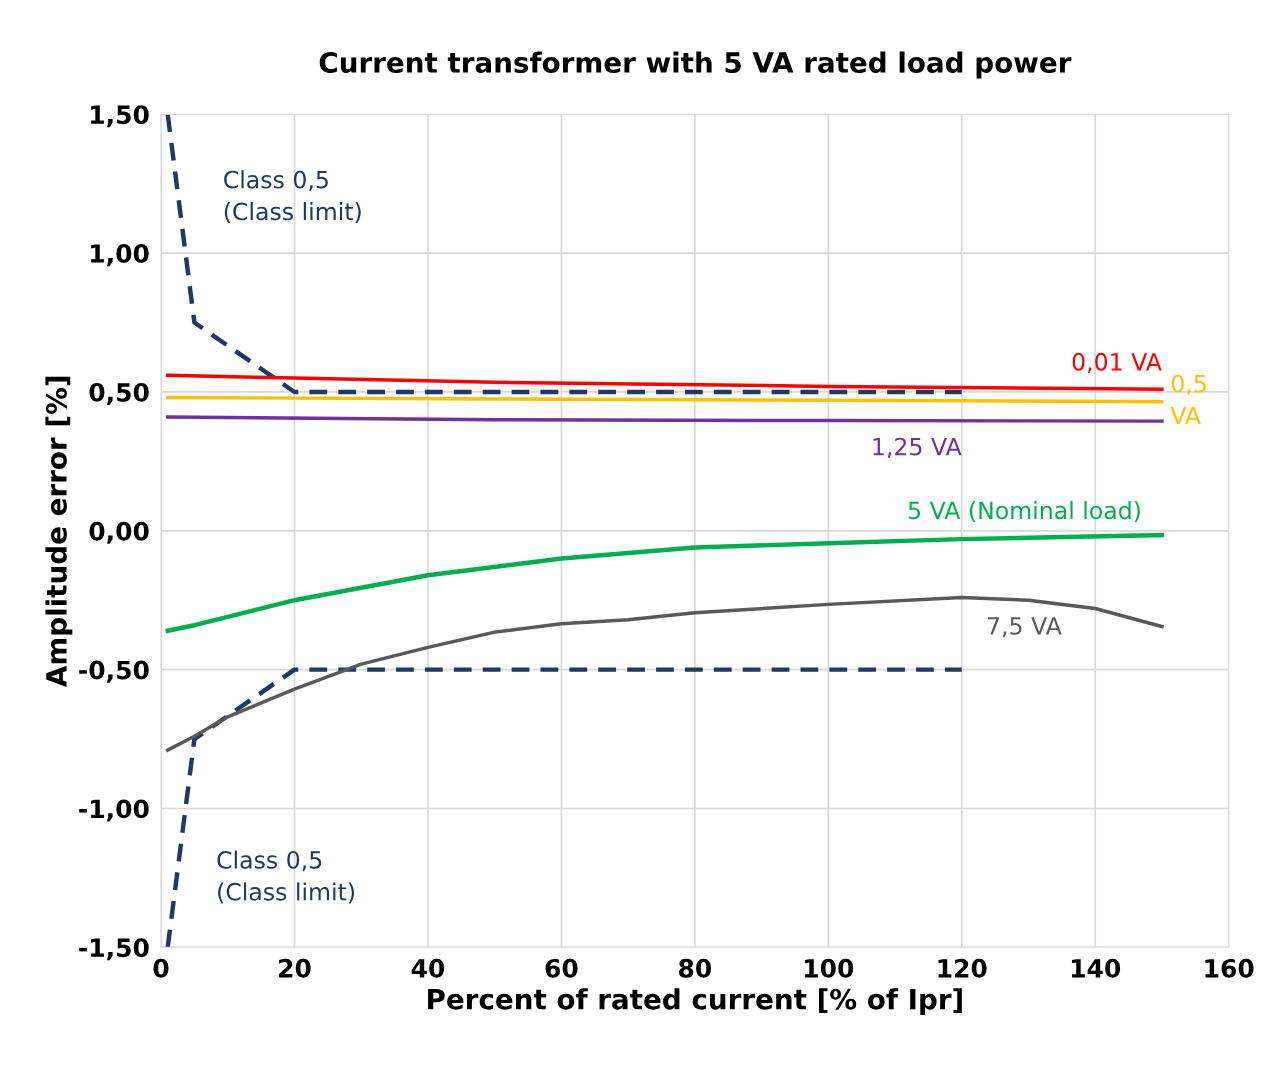 The width and height of the screenshot is (1268, 1068). Describe the element at coordinates (1096, 968) in the screenshot. I see `x-tick-label: 140` at that location.